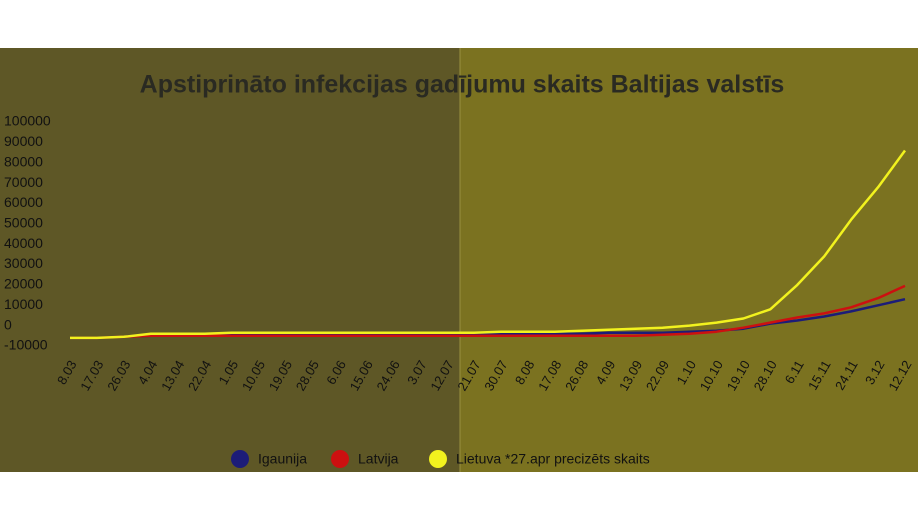  What do you see at coordinates (23, 263) in the screenshot?
I see `y-tick-label: 30000` at bounding box center [23, 263].